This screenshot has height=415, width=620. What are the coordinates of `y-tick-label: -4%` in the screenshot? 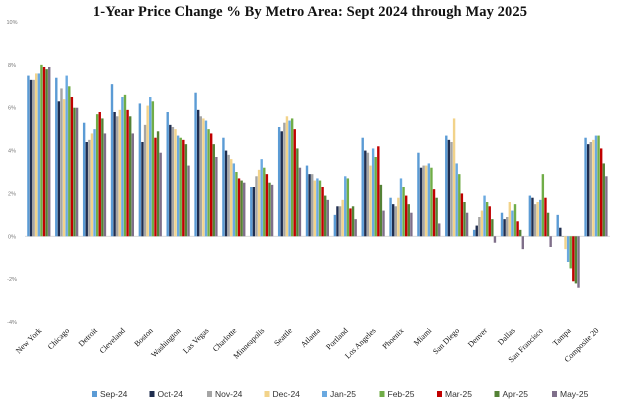 It's located at (12, 323).